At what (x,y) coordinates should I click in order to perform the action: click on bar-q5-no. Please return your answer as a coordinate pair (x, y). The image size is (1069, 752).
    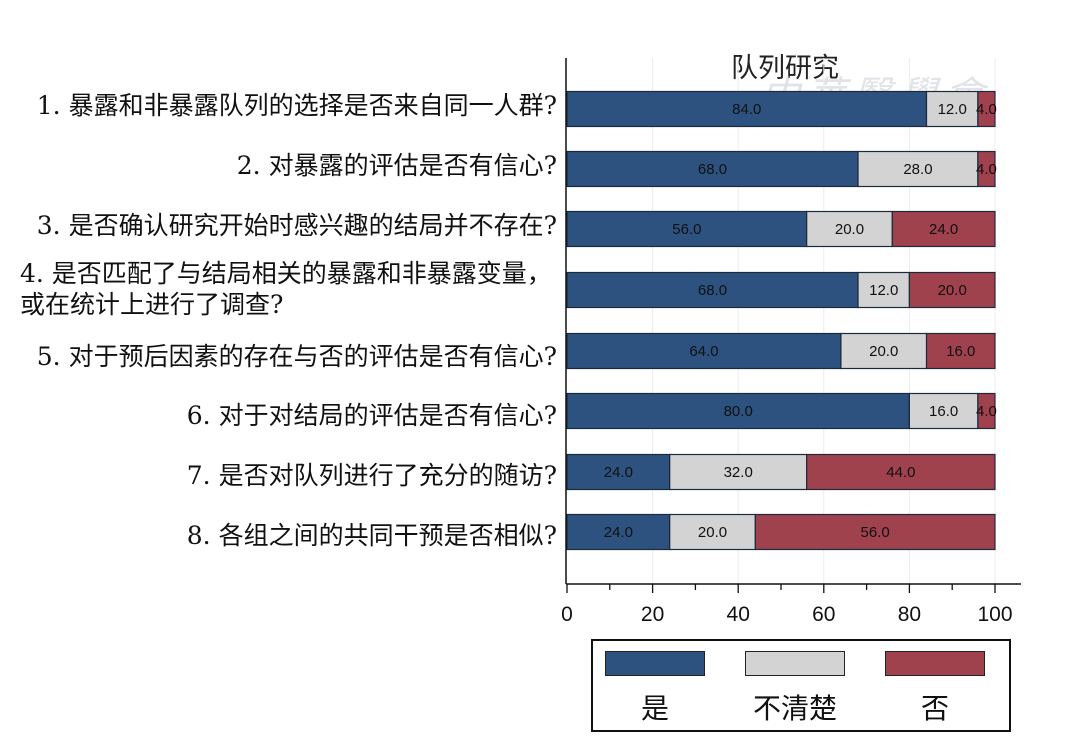
    Looking at the image, I should click on (960, 351).